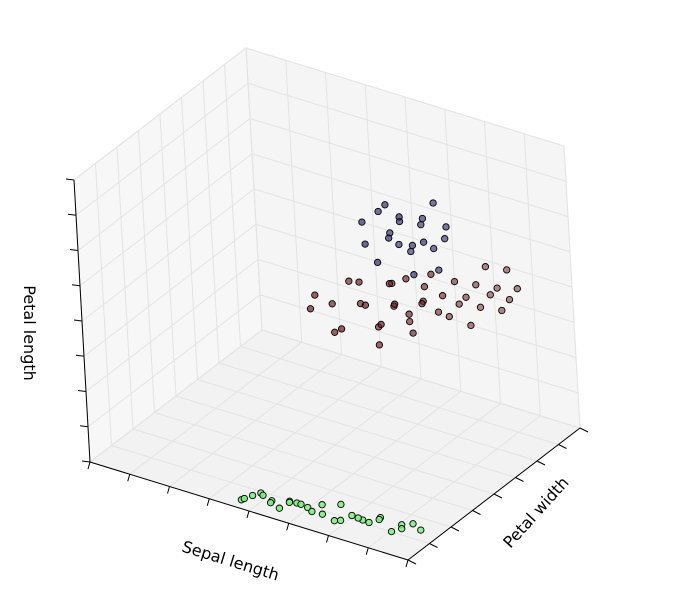 This screenshot has height=596, width=700. Describe the element at coordinates (535, 512) in the screenshot. I see `y-axis-label: Petal width` at that location.